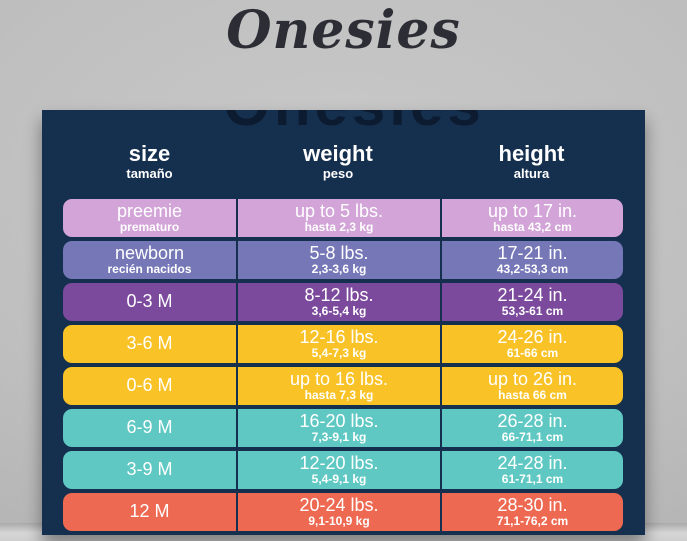 This screenshot has width=687, height=541. I want to click on height-cell: 28-30 in. 71,1-76,2 cm, so click(531, 512).